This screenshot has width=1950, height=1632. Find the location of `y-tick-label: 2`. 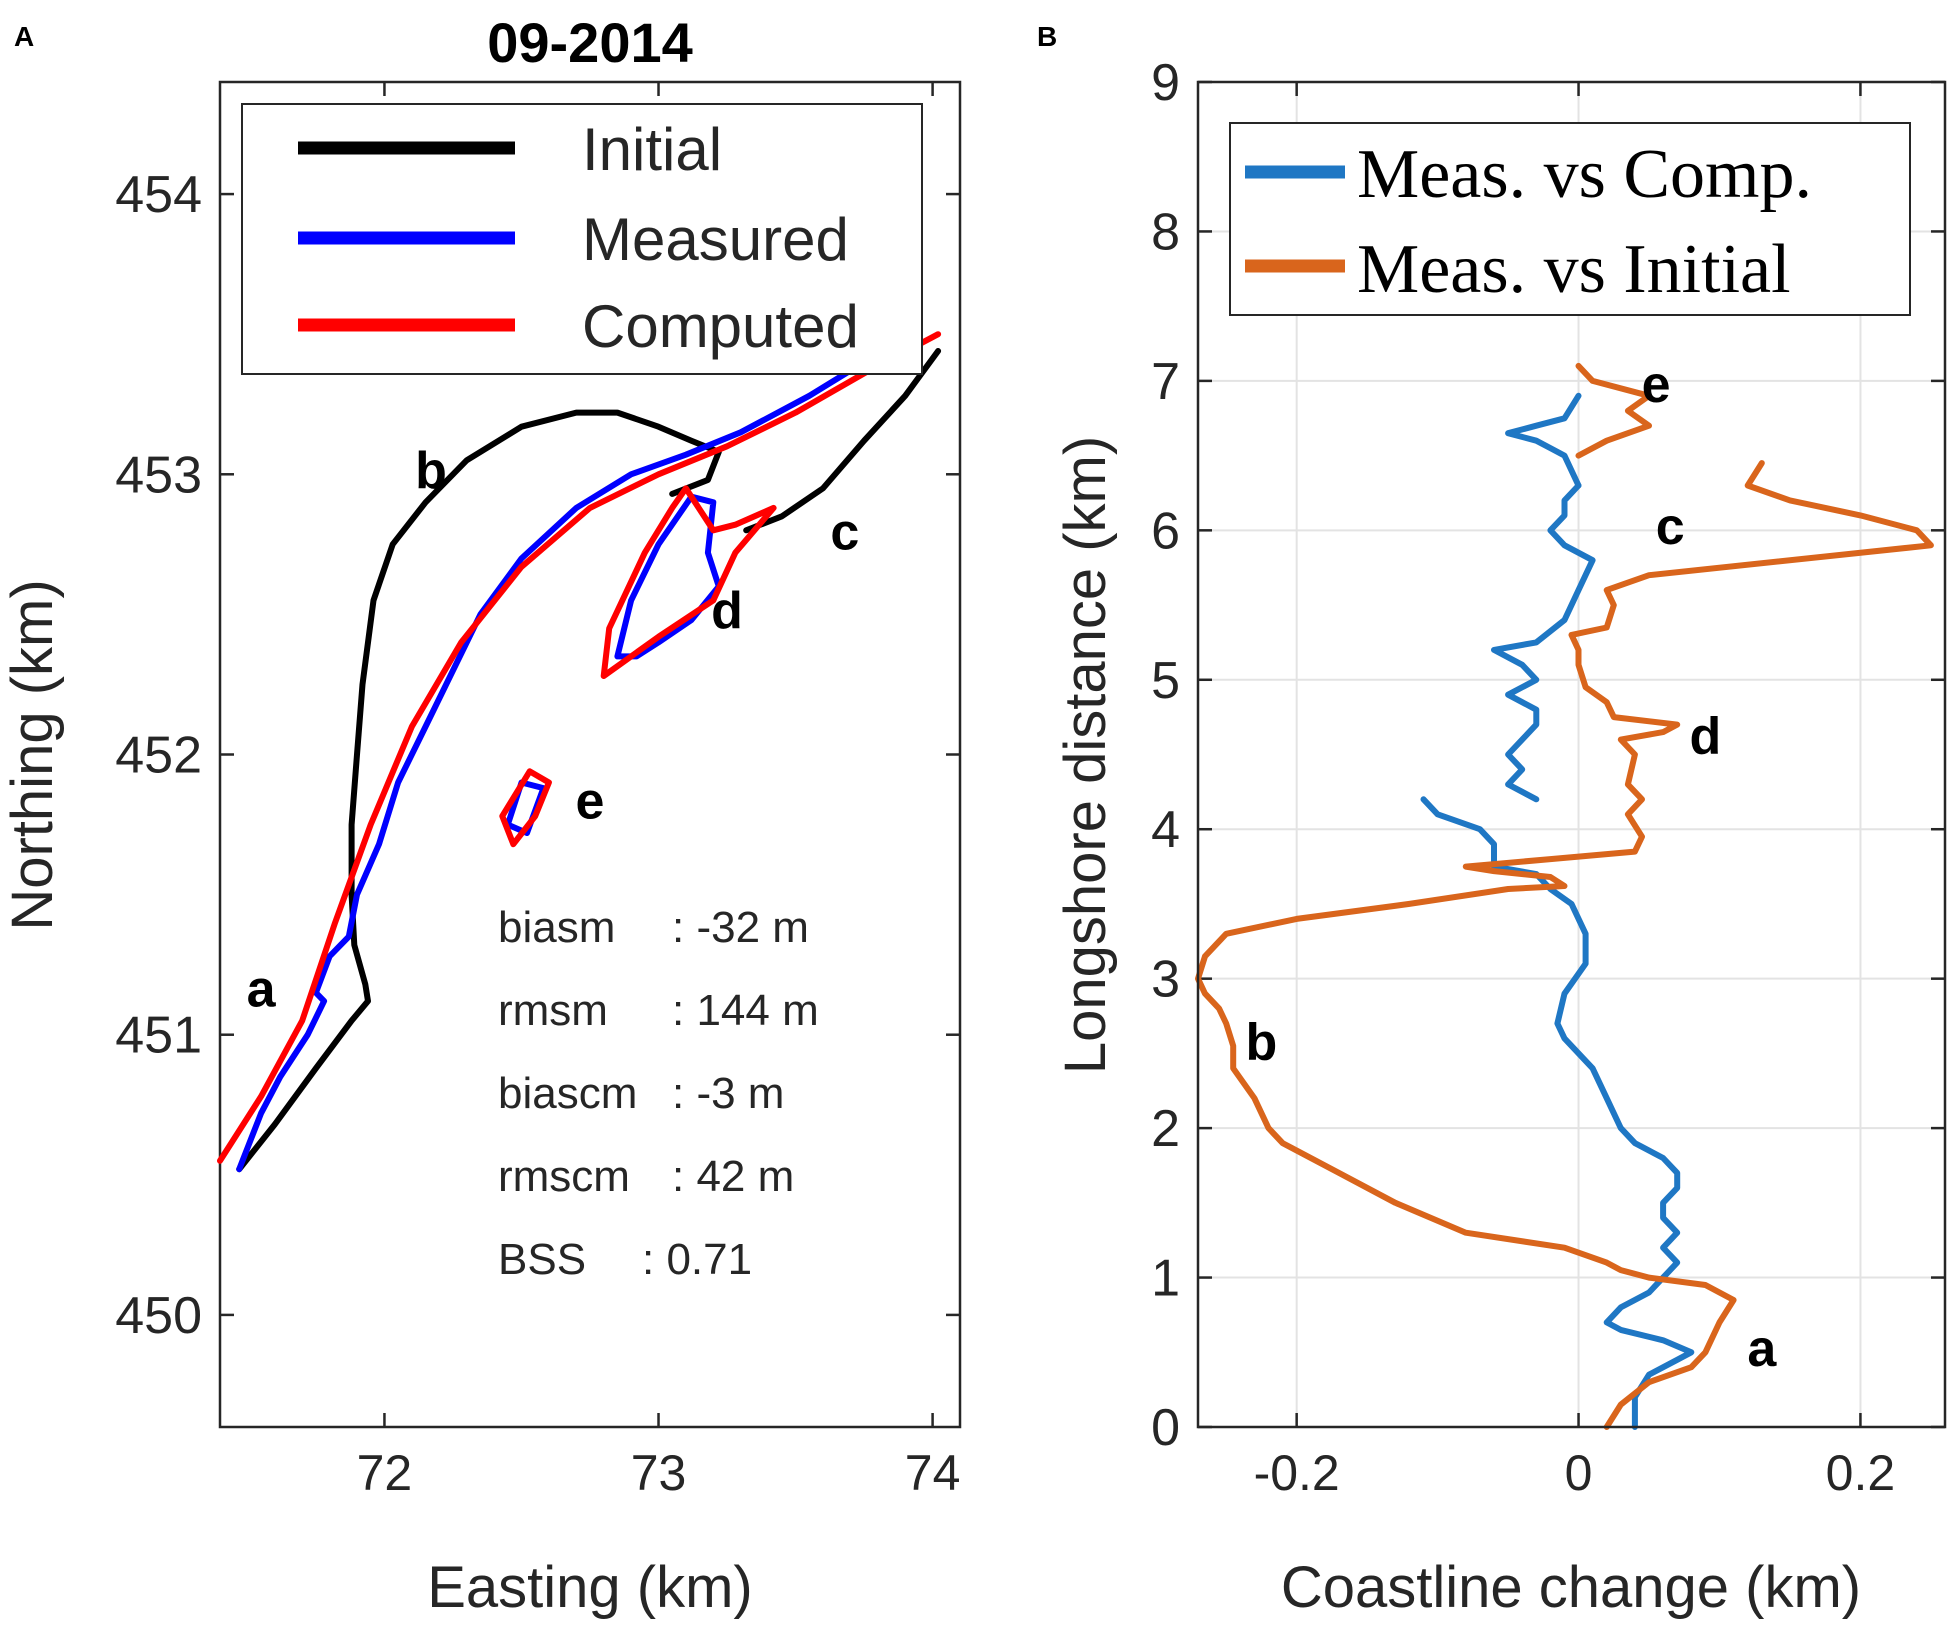

y-tick-label: 2 is located at coordinates (1165, 1129).